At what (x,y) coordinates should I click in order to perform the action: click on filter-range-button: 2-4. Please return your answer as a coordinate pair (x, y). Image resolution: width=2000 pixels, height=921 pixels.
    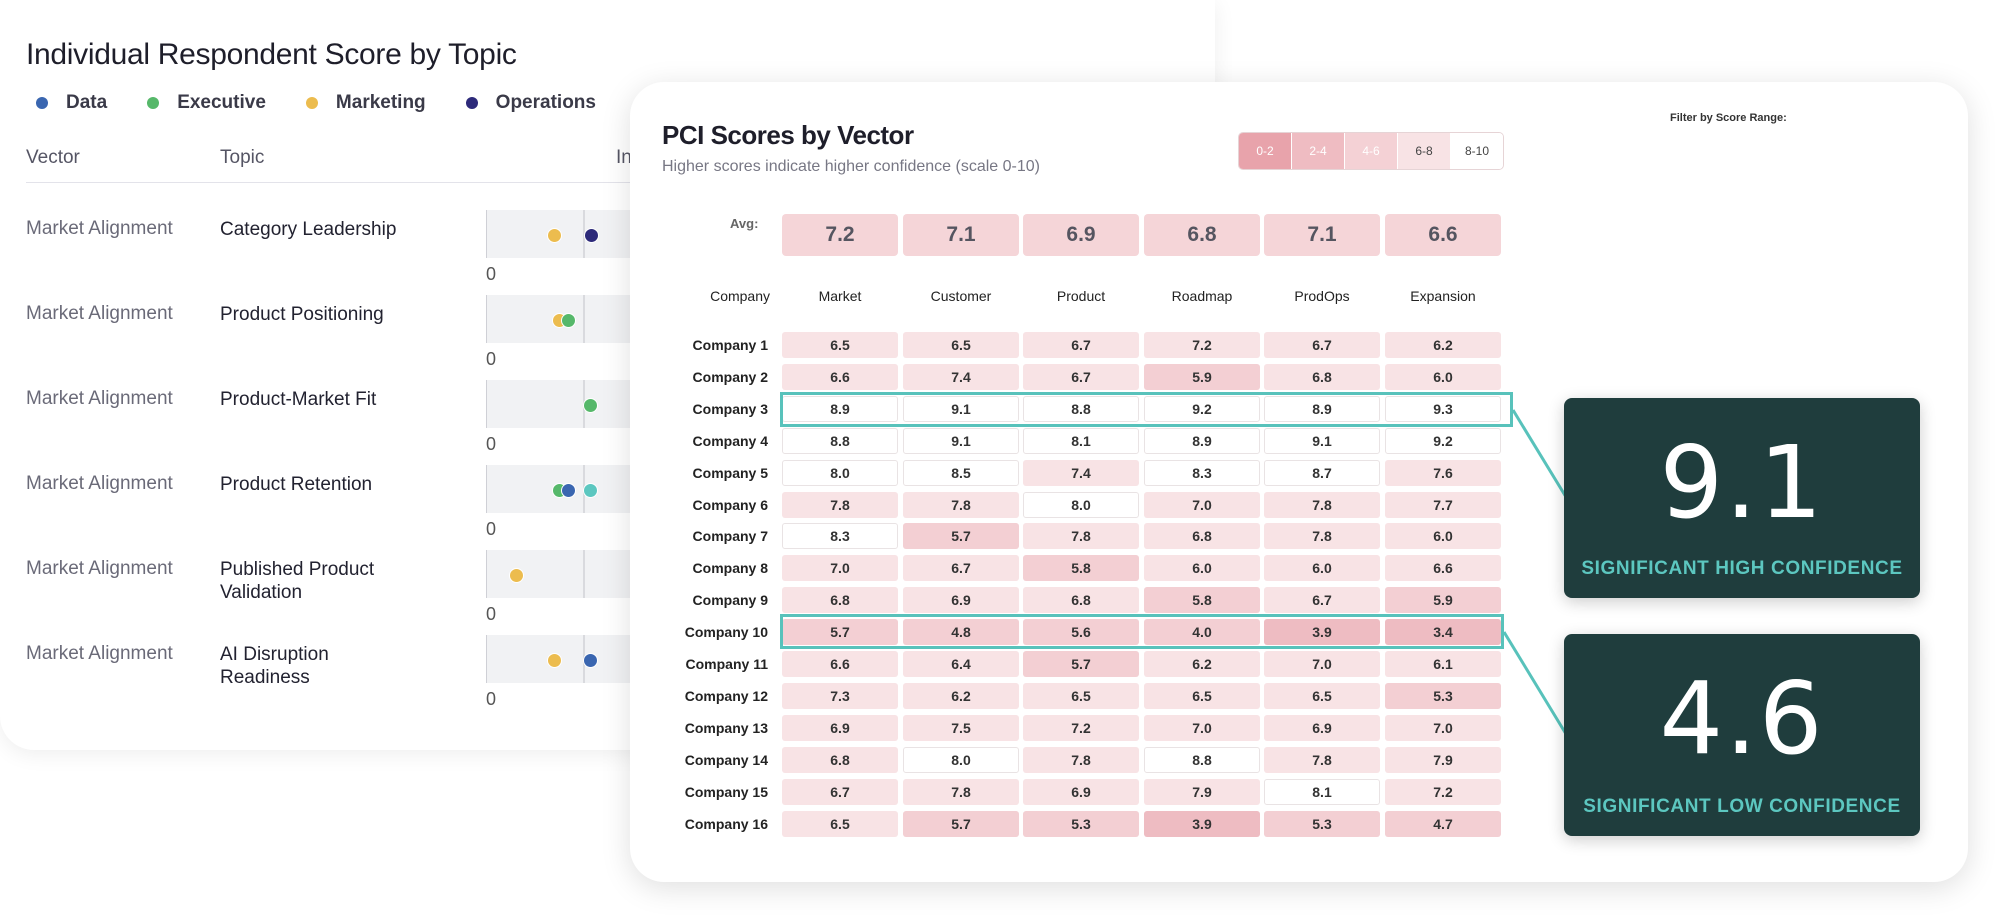
    Looking at the image, I should click on (1318, 151).